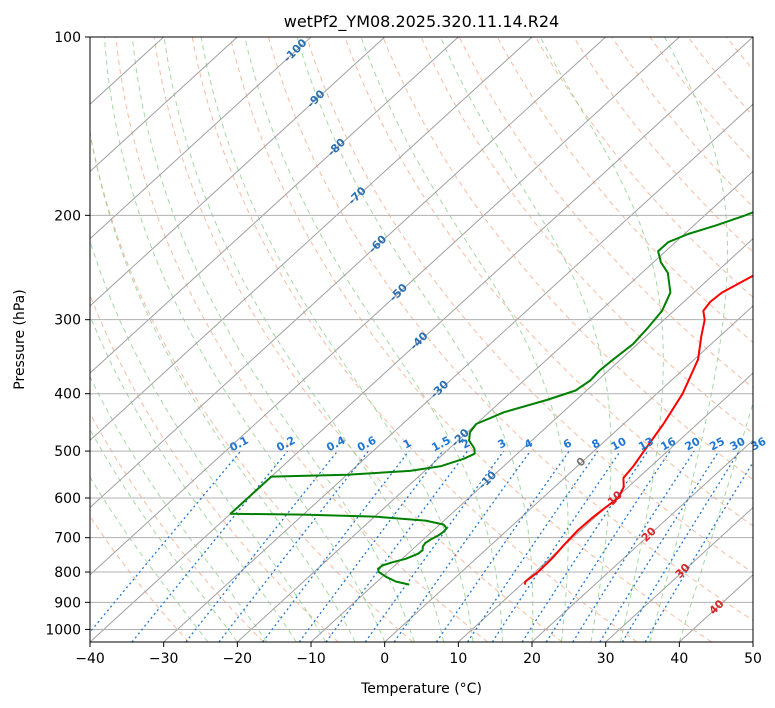  I want to click on mixing-ratio-label: 25, so click(717, 444).